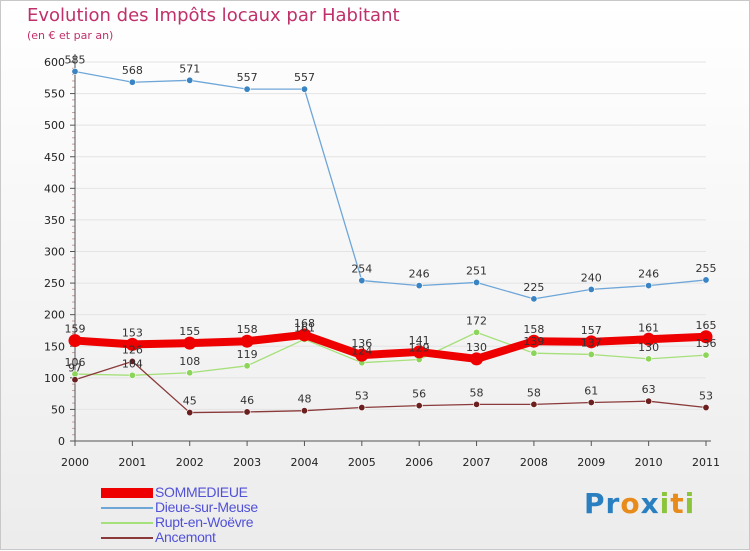 The width and height of the screenshot is (750, 551). Describe the element at coordinates (54, 220) in the screenshot. I see `y-tick-label: 350` at that location.